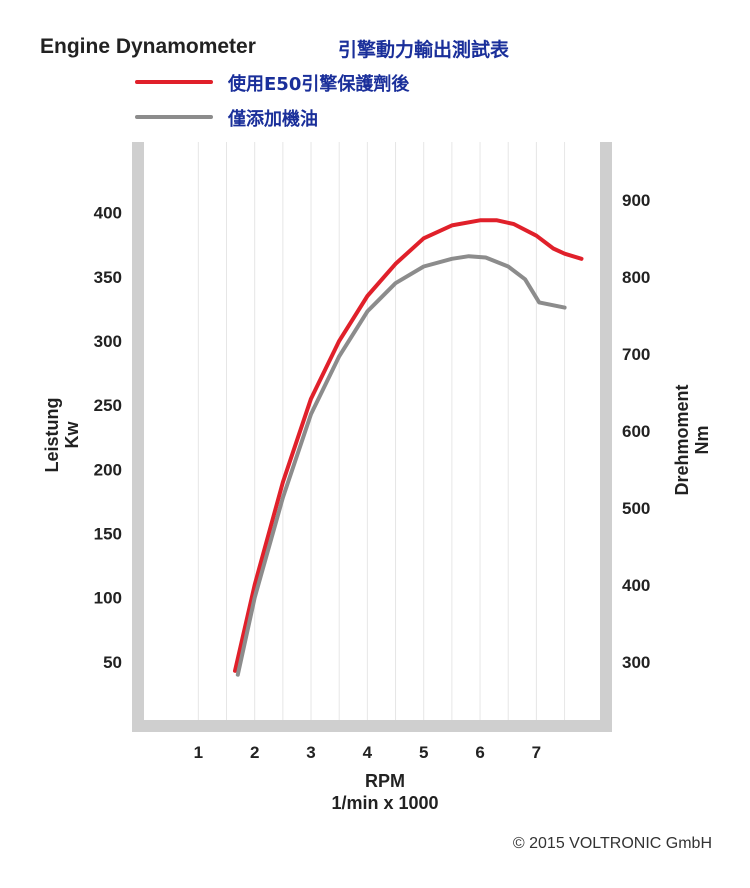 The height and width of the screenshot is (888, 750). Describe the element at coordinates (108, 341) in the screenshot. I see `y-left-tick-label: 300` at that location.